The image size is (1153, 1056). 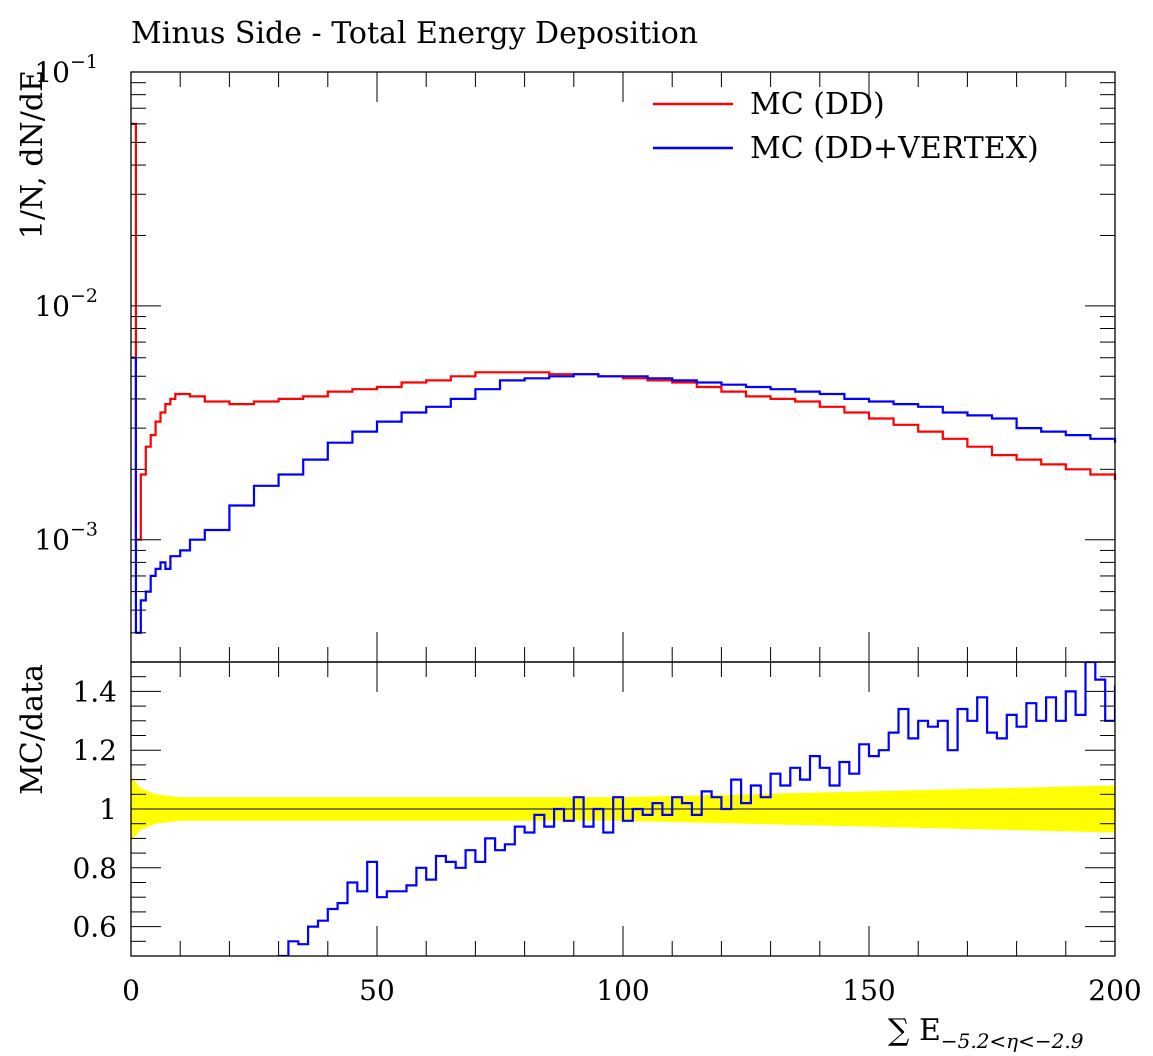 What do you see at coordinates (94, 868) in the screenshot?
I see `ratio-y-tick-label: 0.8` at bounding box center [94, 868].